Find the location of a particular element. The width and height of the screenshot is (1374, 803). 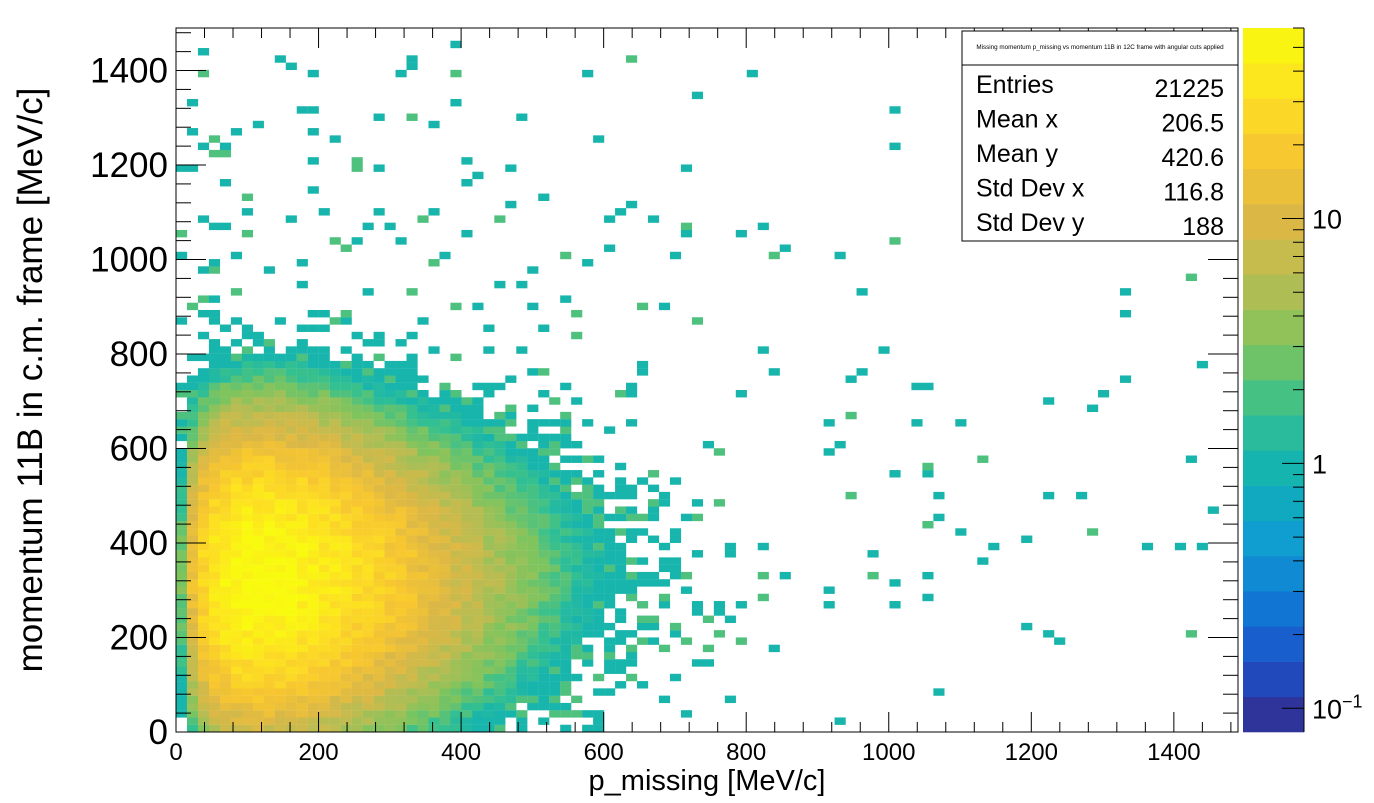

colorbar-segment is located at coordinates (1273, 503).